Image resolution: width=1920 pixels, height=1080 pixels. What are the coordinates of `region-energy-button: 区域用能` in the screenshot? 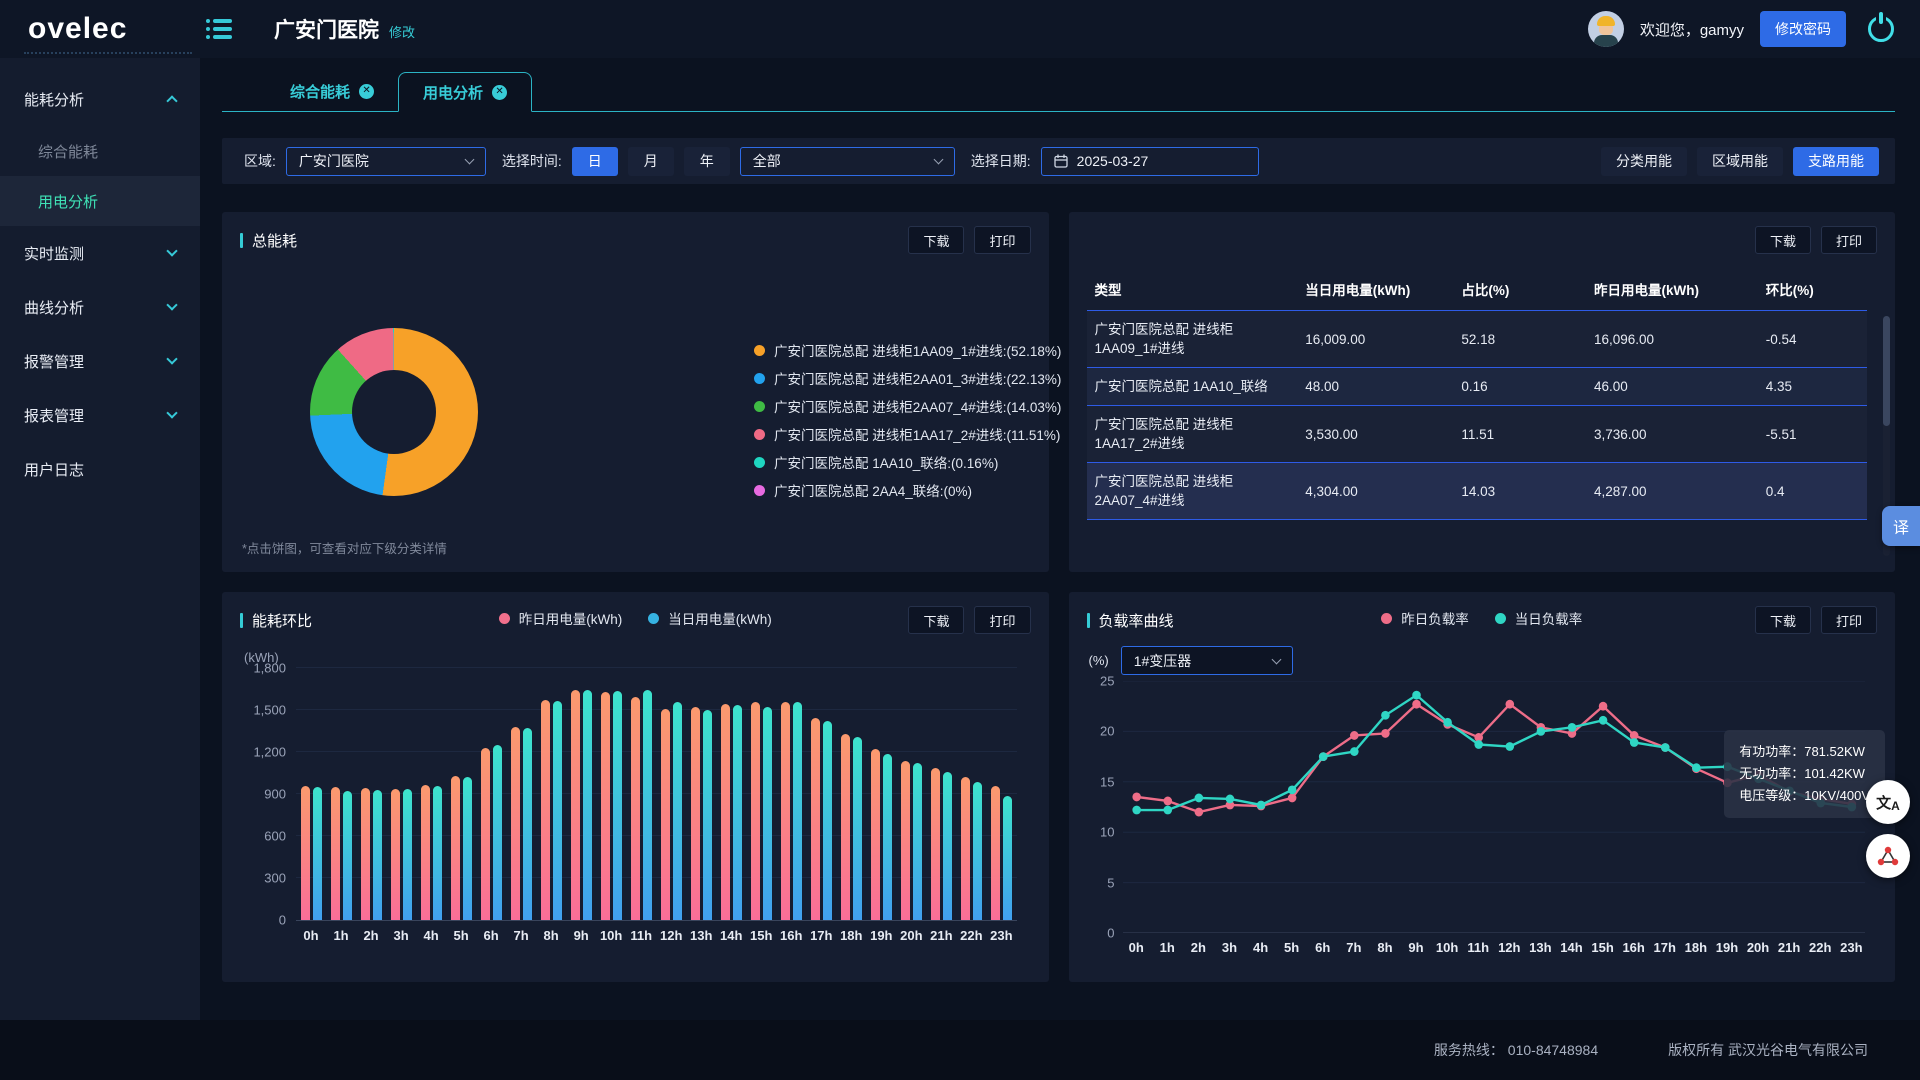 It's located at (1740, 161).